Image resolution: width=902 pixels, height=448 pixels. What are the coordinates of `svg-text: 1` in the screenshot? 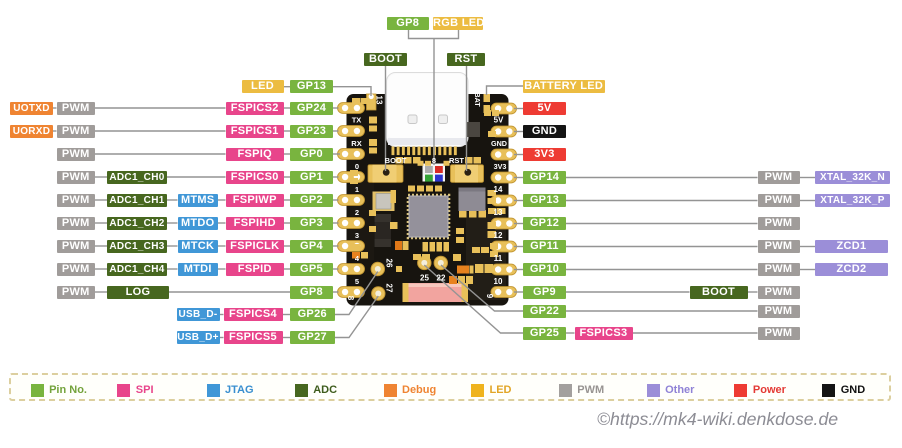 It's located at (357, 189).